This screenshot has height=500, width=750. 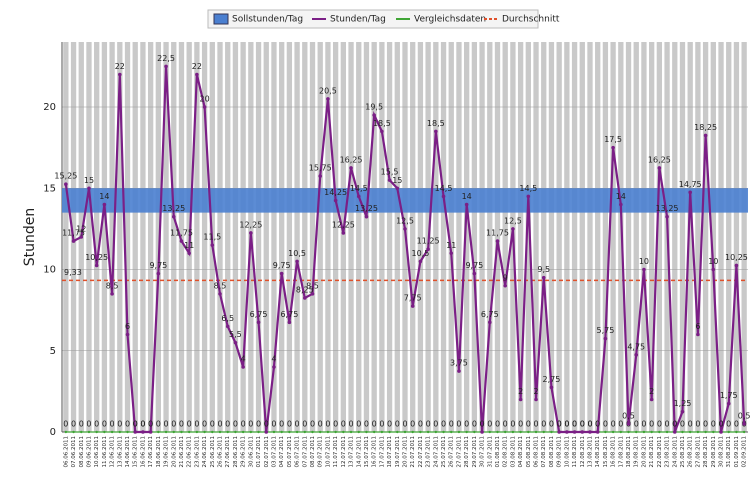 I want to click on x-tick-label: 23.07.2011, so click(x=429, y=452).